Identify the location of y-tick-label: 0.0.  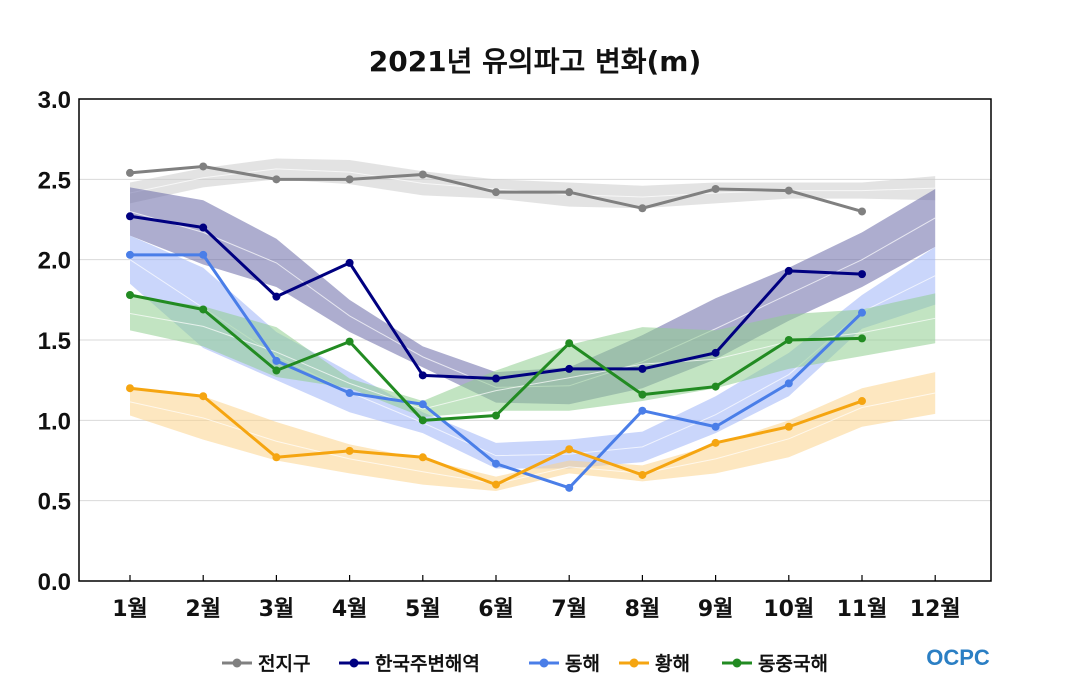
(54, 582).